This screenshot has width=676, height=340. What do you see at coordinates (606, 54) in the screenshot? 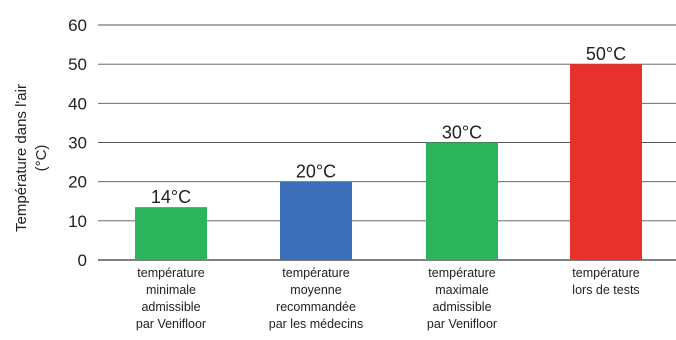
I see `data-label: 50°C` at bounding box center [606, 54].